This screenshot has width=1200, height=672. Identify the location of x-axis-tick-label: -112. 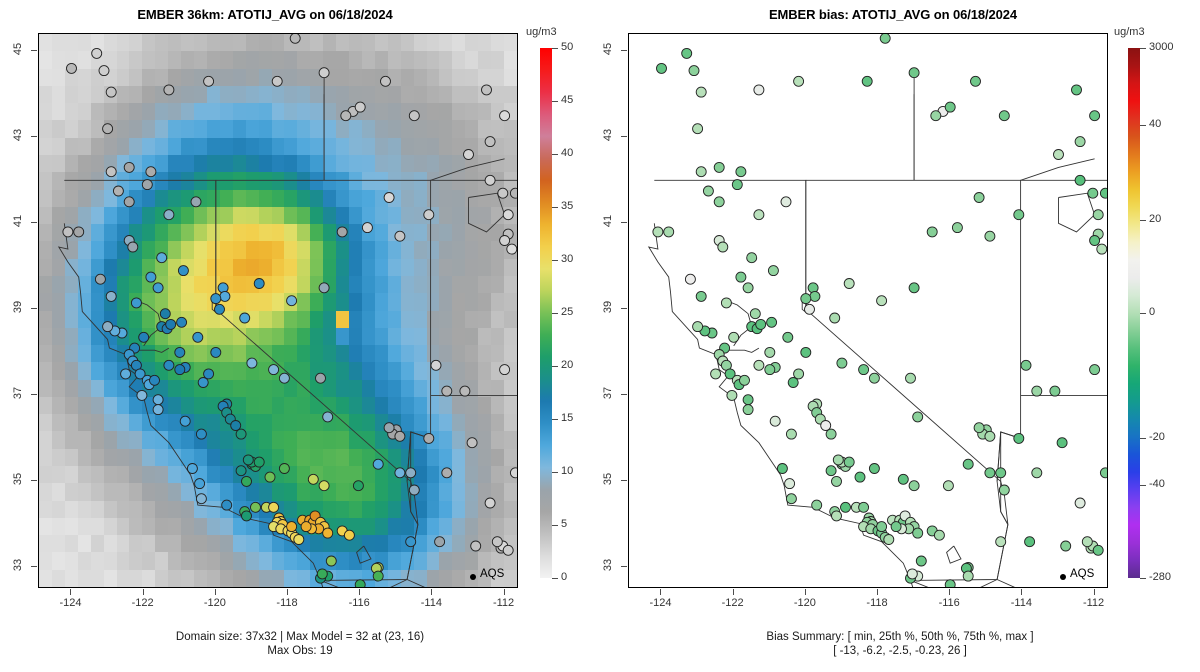
(503, 603).